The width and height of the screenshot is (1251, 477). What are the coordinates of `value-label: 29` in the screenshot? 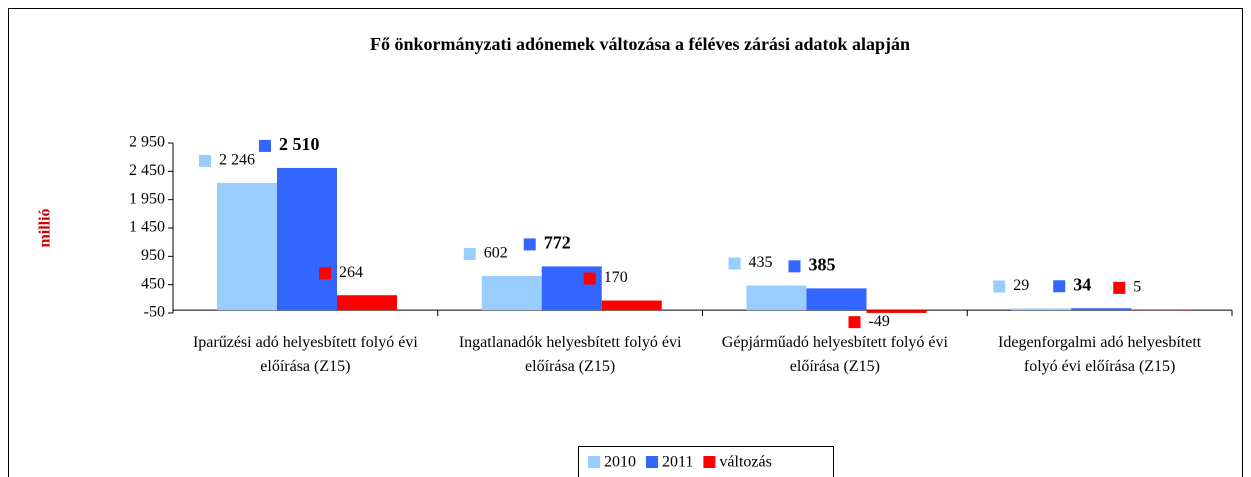 It's located at (1021, 285).